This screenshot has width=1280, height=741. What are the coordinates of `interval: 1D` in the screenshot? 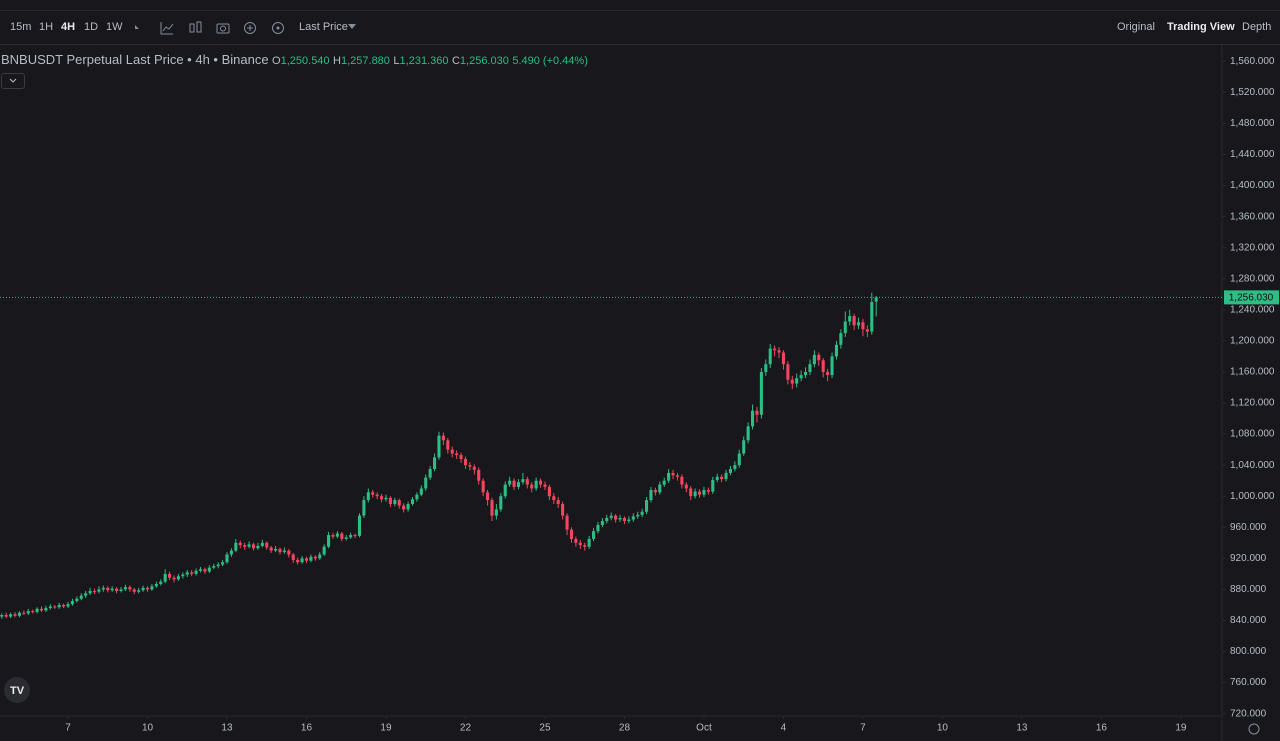 It's located at (91, 27).